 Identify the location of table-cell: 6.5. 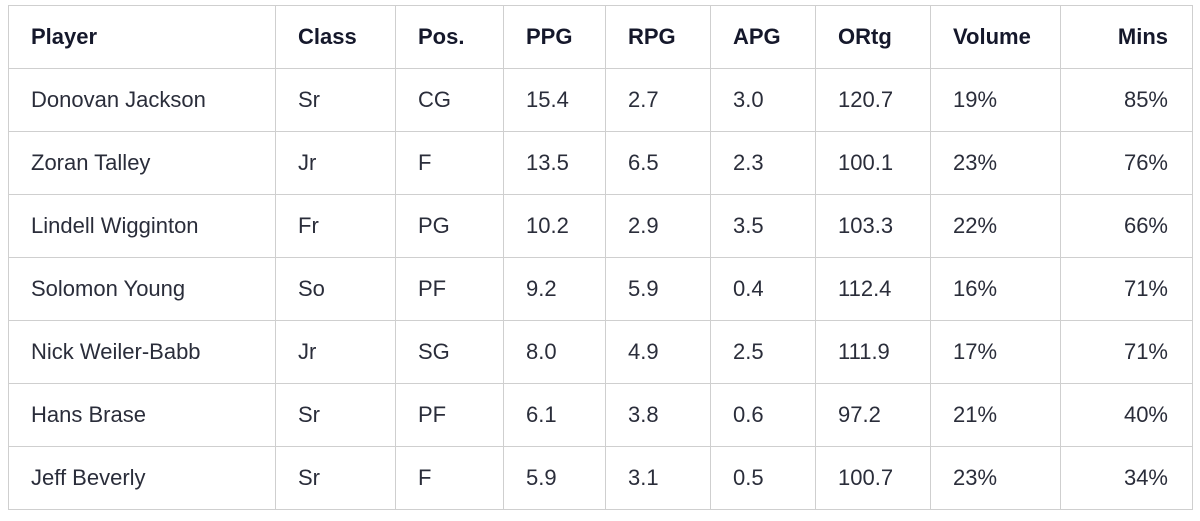
(658, 163).